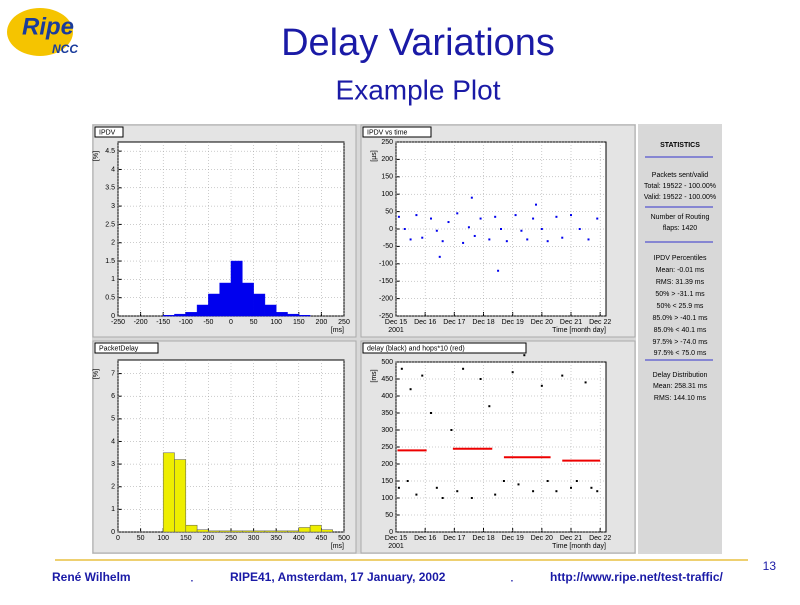  What do you see at coordinates (499, 454) in the screenshot?
I see `series-line` at bounding box center [499, 454].